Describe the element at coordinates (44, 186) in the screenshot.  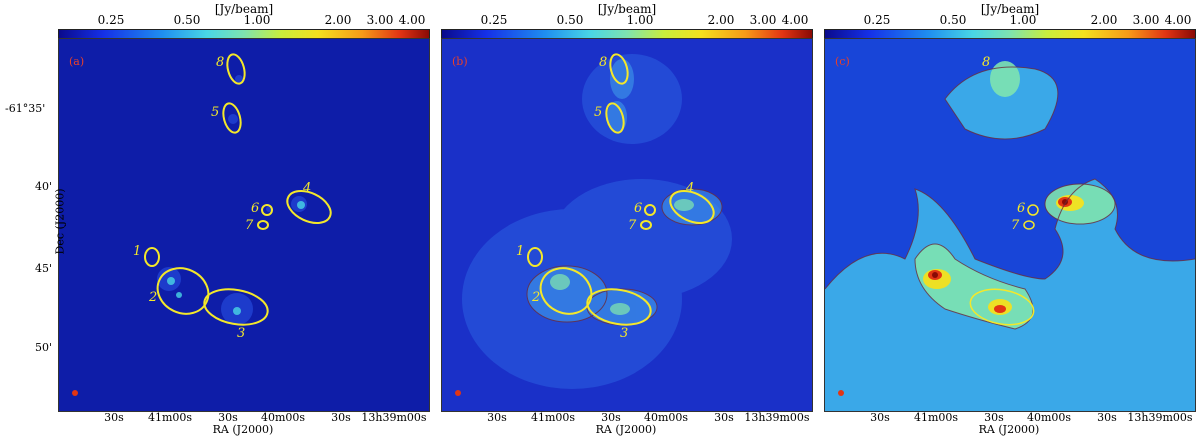
I see `y-tick-label: 40'` at that location.